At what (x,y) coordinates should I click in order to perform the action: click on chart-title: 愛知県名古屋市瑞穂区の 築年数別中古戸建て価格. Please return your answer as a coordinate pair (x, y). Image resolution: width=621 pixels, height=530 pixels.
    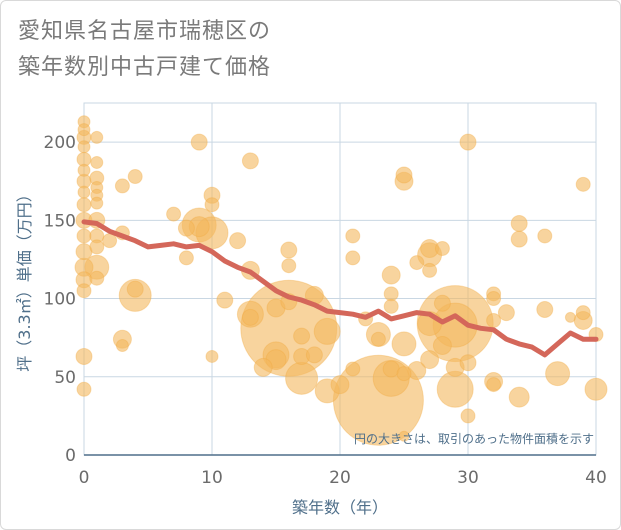
    Looking at the image, I should click on (144, 50).